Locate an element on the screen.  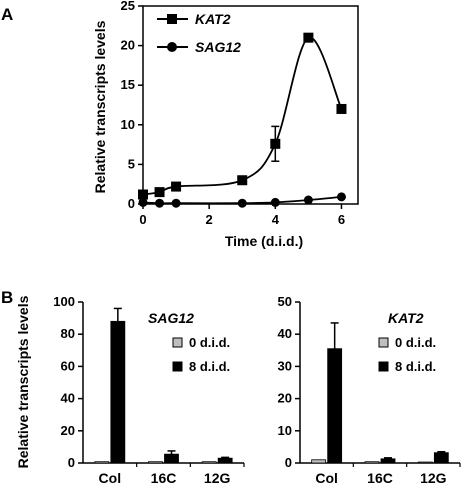
y-tick-label: 60 is located at coordinates (68, 365).